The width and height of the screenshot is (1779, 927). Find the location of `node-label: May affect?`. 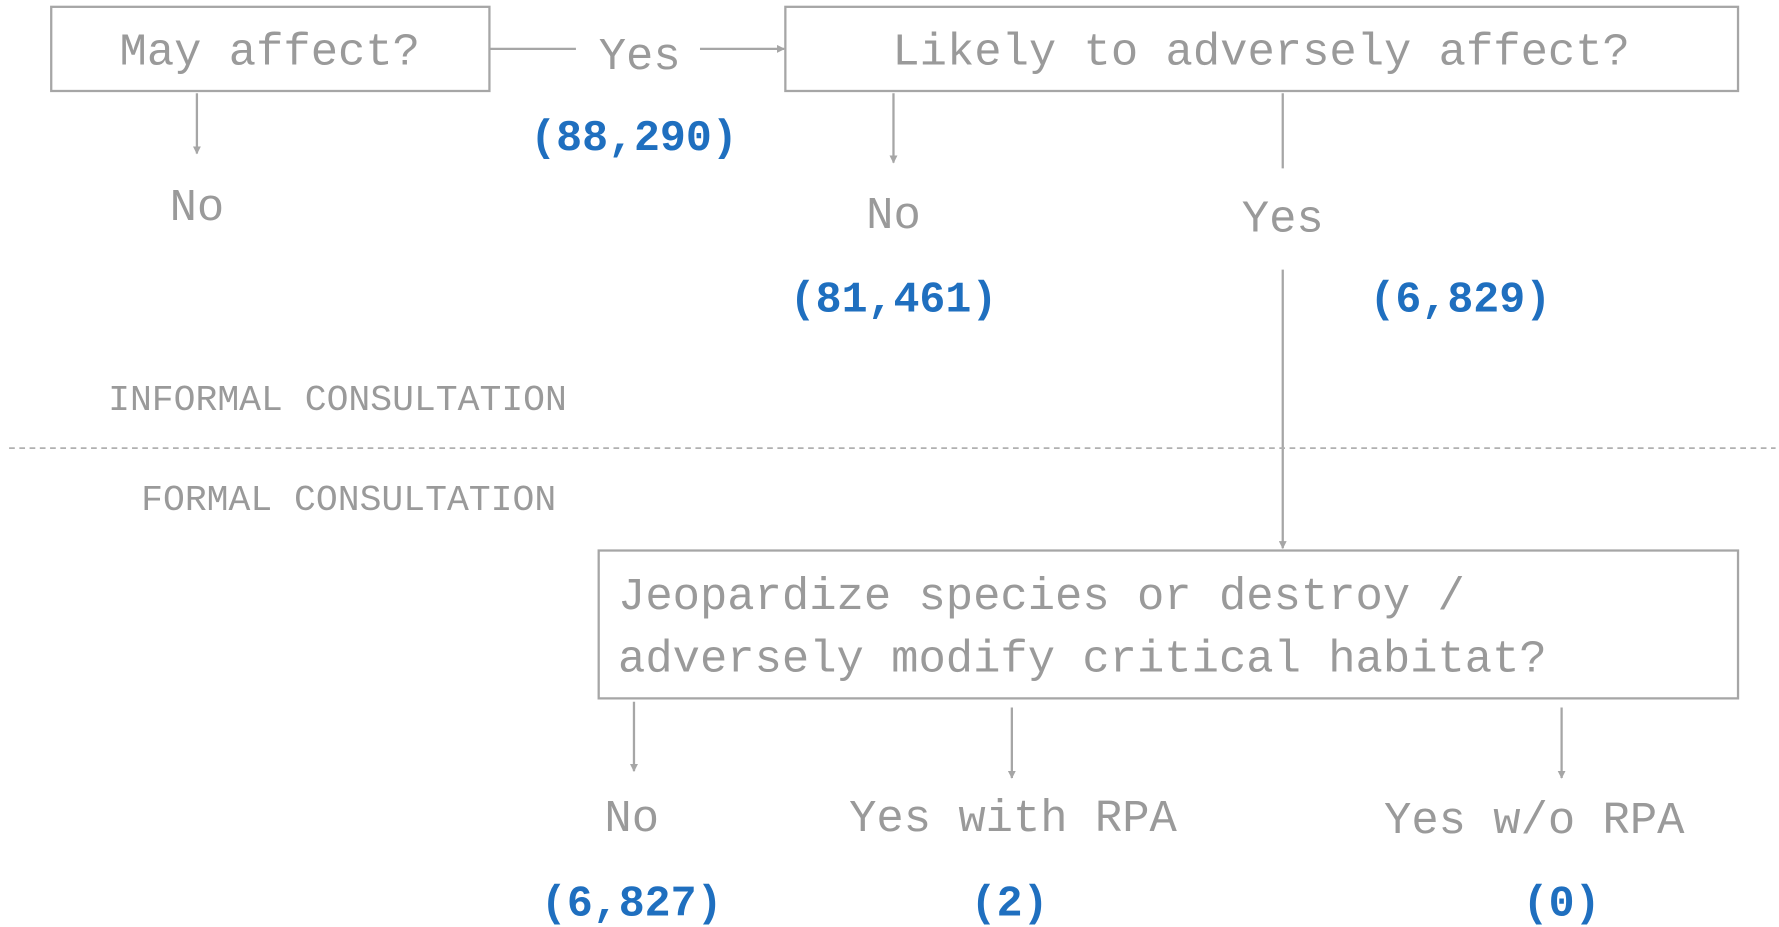

node-label: May affect? is located at coordinates (270, 52).